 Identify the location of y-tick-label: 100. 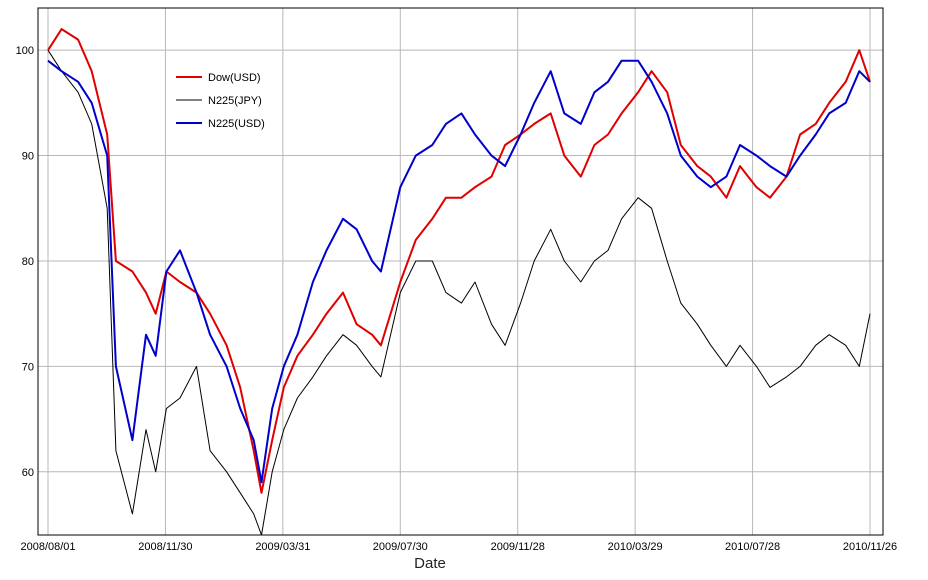
(25, 51).